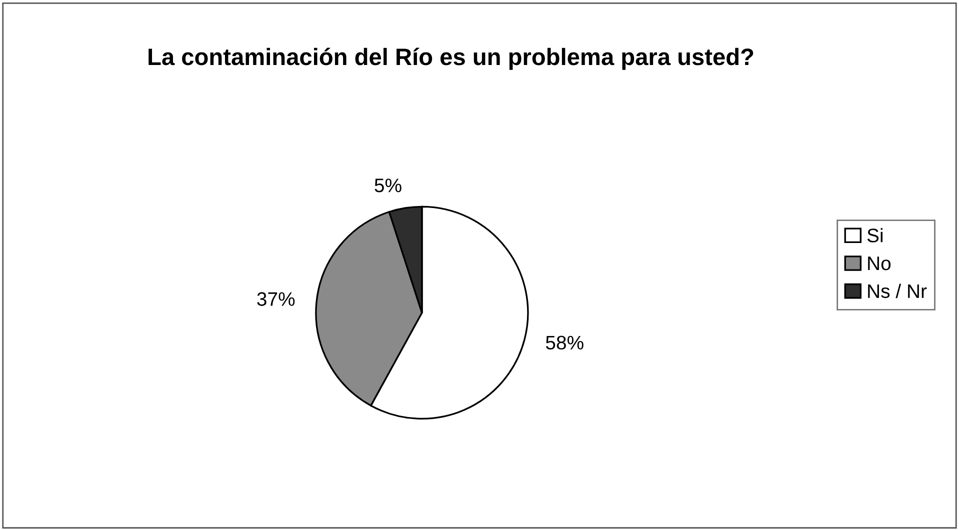  What do you see at coordinates (388, 185) in the screenshot?
I see `data-label: 5%` at bounding box center [388, 185].